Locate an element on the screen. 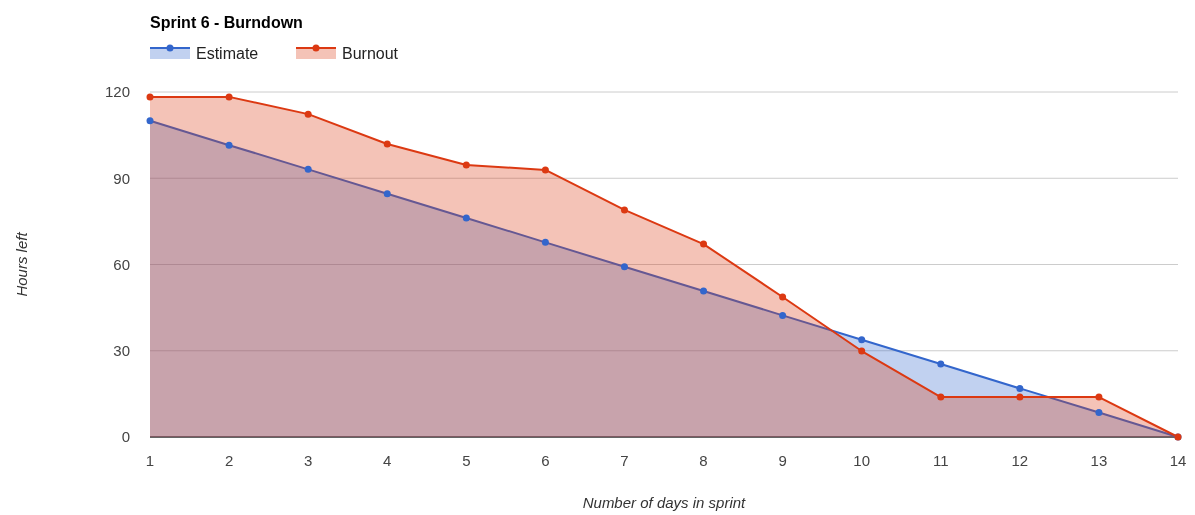 The width and height of the screenshot is (1195, 515). x-axis-title: Number of days in sprint is located at coordinates (664, 502).